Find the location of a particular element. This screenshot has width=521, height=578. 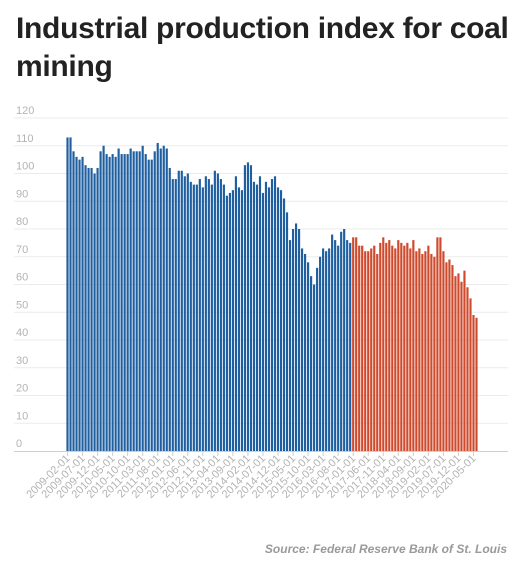

y-tick-label: 110 is located at coordinates (25, 139).